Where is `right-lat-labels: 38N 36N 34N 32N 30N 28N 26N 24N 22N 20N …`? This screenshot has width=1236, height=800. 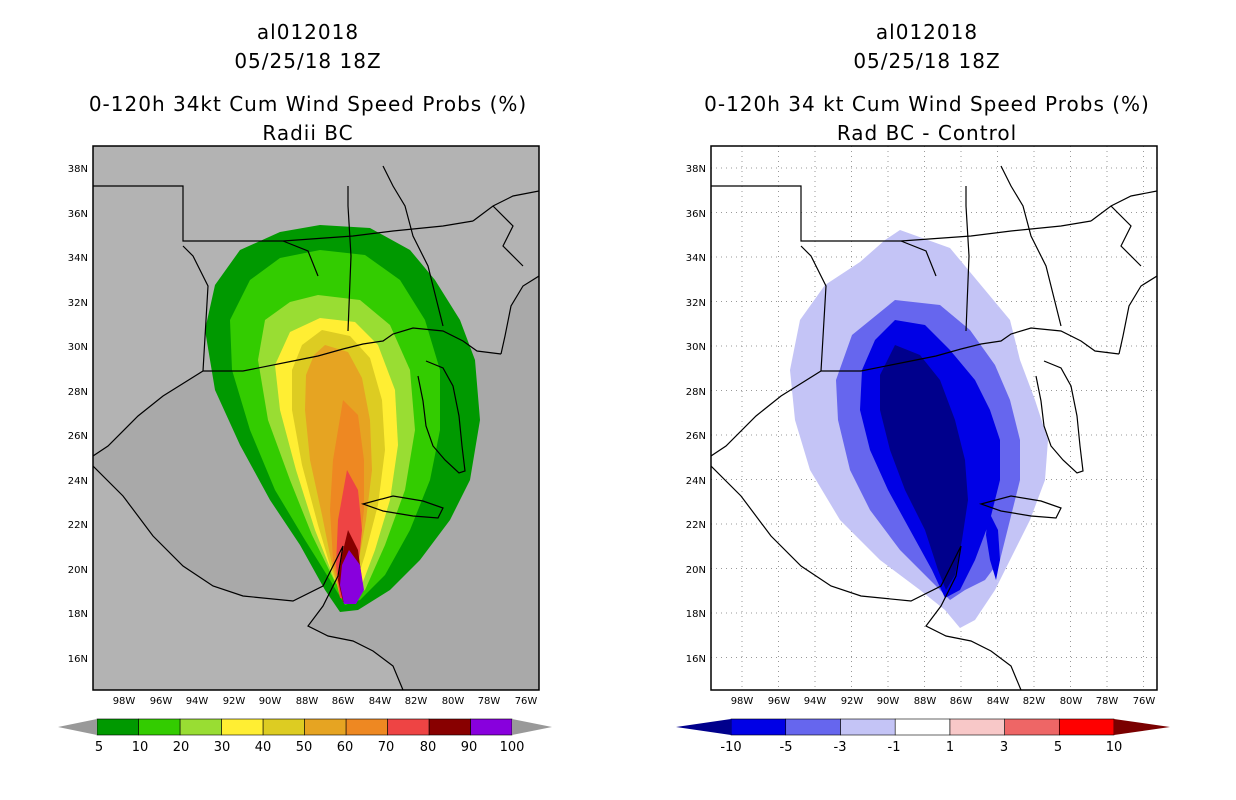
right-lat-labels: 38N 36N 34N 32N 30N 28N 26N 24N 22N 20N … is located at coordinates (696, 414).